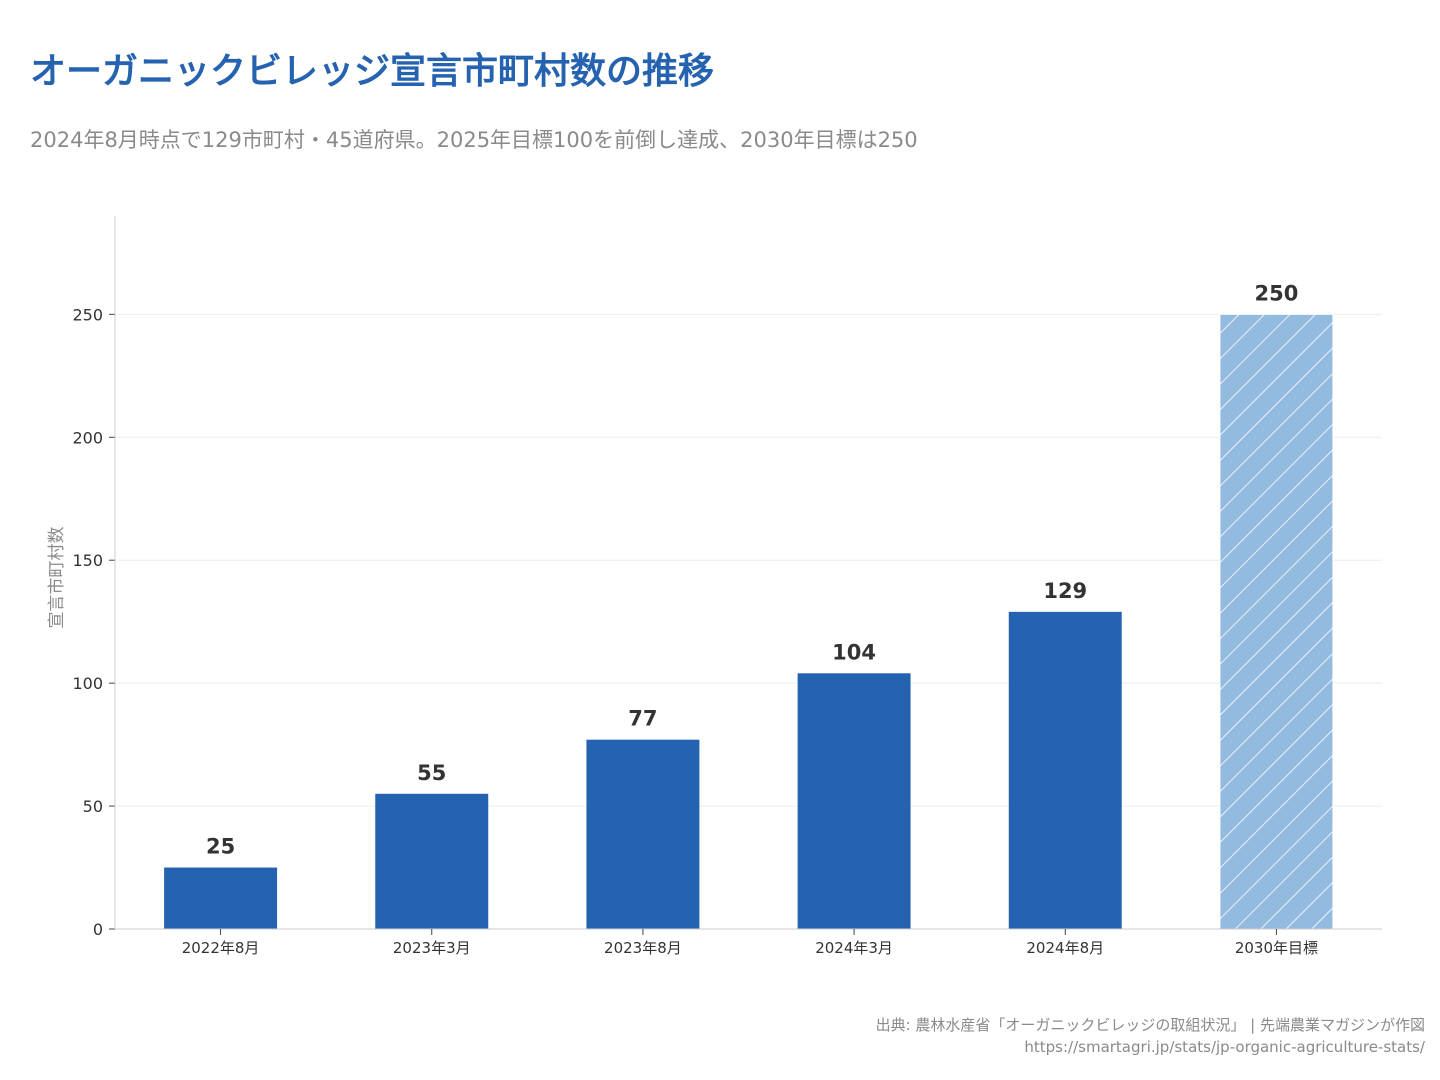 This screenshot has width=1440, height=1080. What do you see at coordinates (854, 948) in the screenshot?
I see `x-tick-label: 2024年3月` at bounding box center [854, 948].